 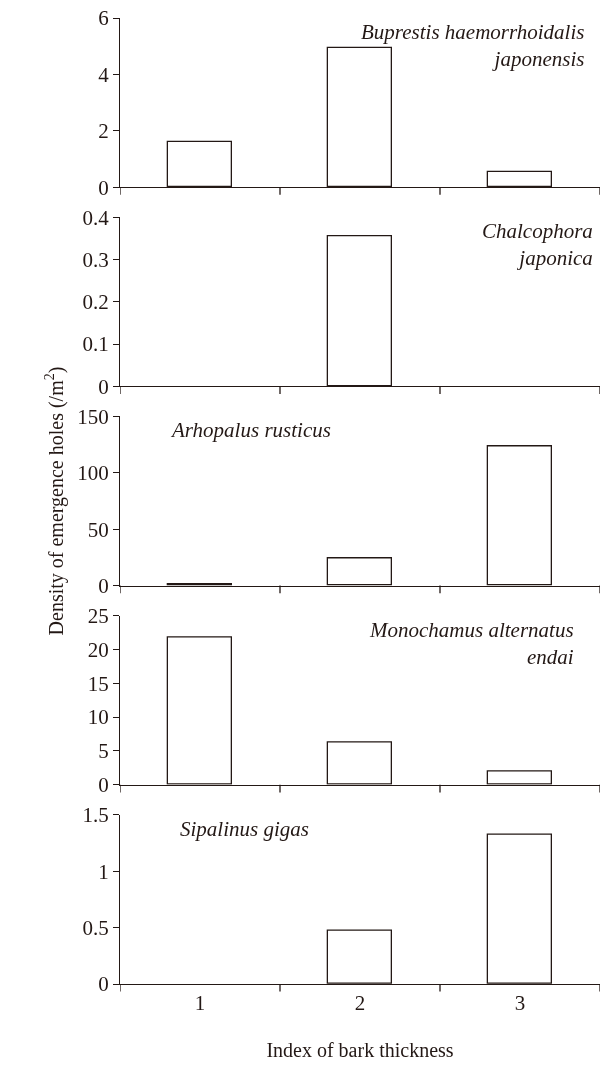 What do you see at coordinates (103, 18) in the screenshot?
I see `y-tick-label: 6` at bounding box center [103, 18].